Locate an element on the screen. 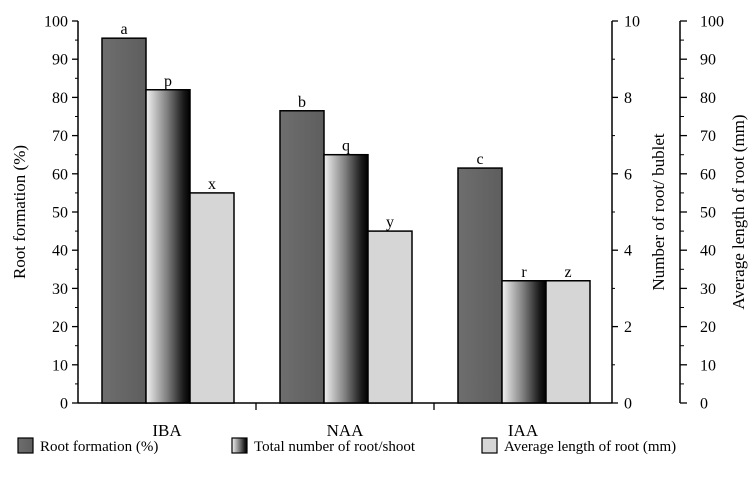 The height and width of the screenshot is (485, 751). left-axis-tick-label: 70 is located at coordinates (60, 136).